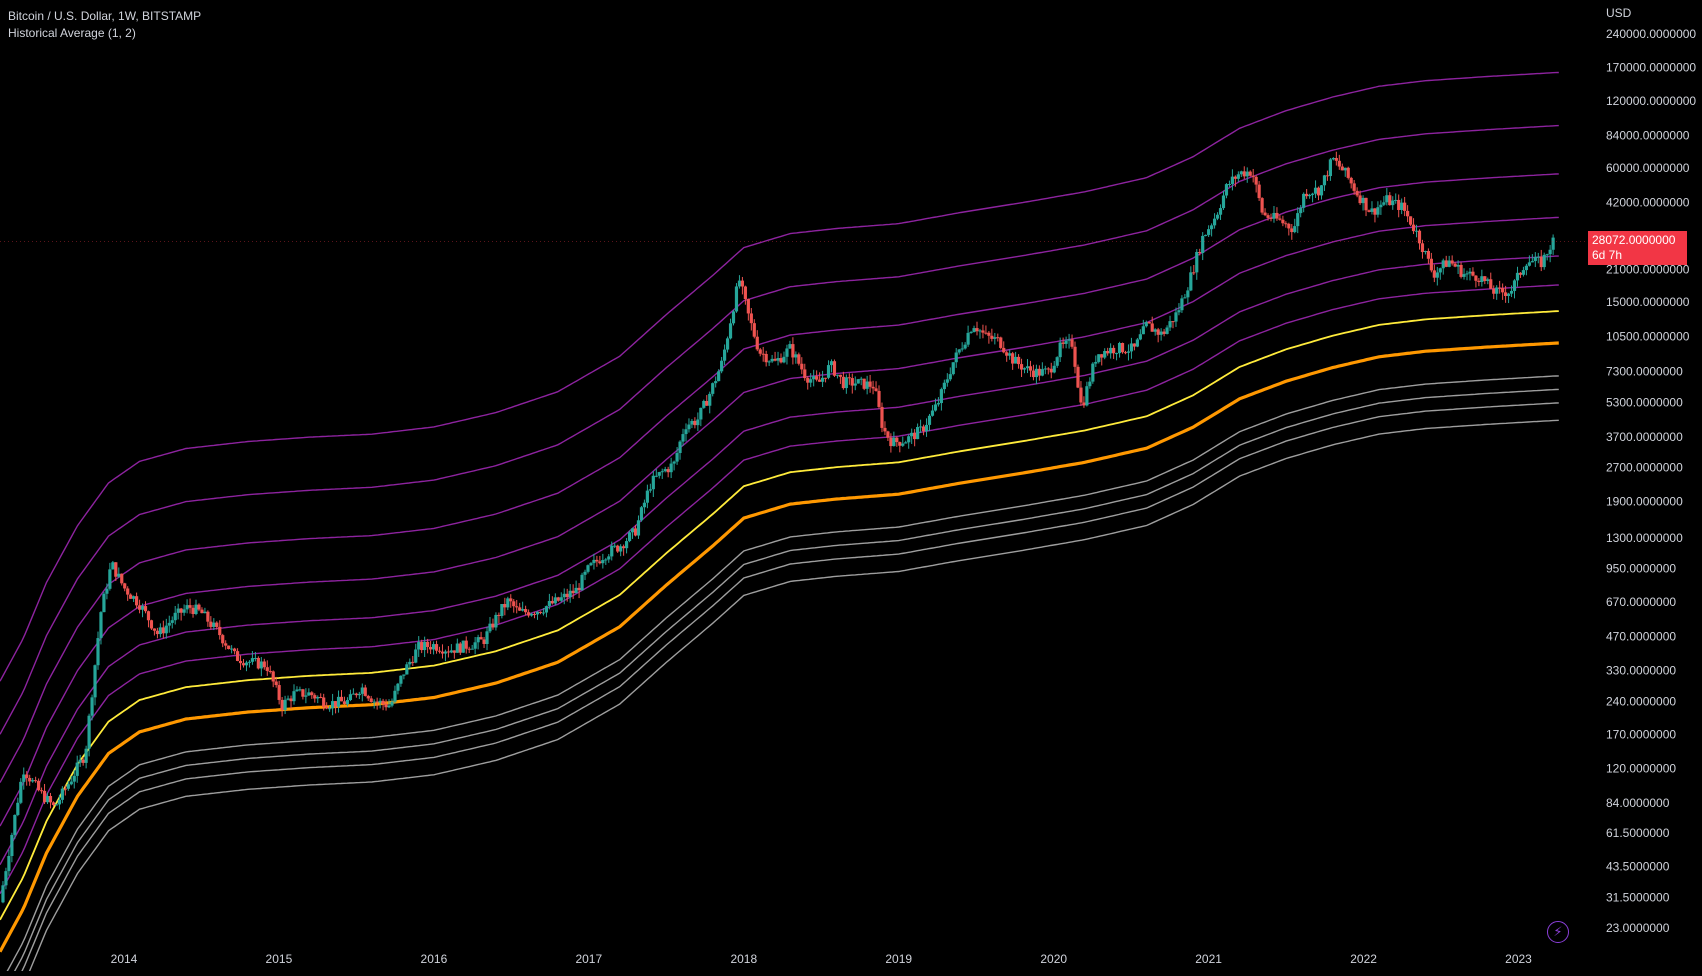 This screenshot has width=1702, height=976. What do you see at coordinates (72, 33) in the screenshot?
I see `indicator-legend: Historical Average (1, 2)` at bounding box center [72, 33].